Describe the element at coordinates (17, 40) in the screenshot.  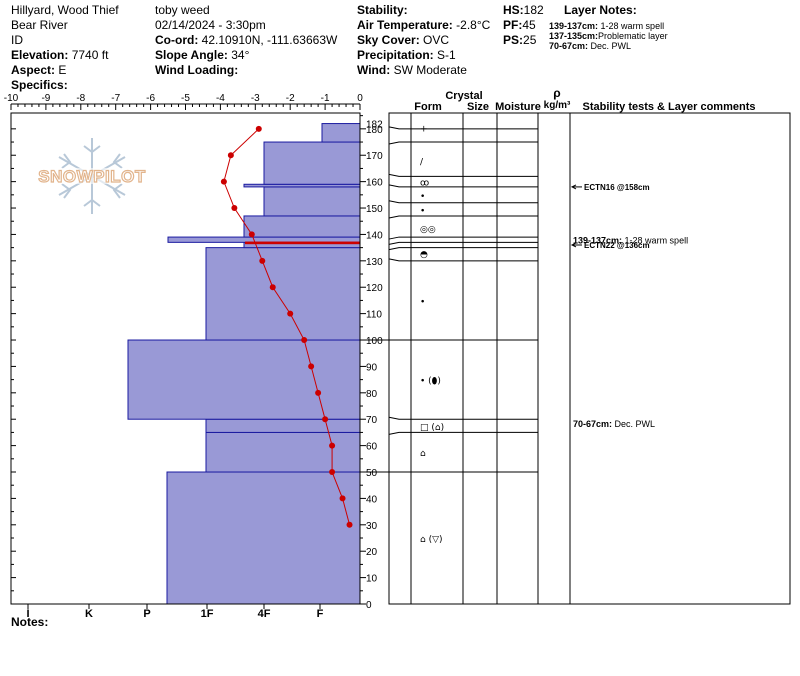
I see `state: ID` at that location.